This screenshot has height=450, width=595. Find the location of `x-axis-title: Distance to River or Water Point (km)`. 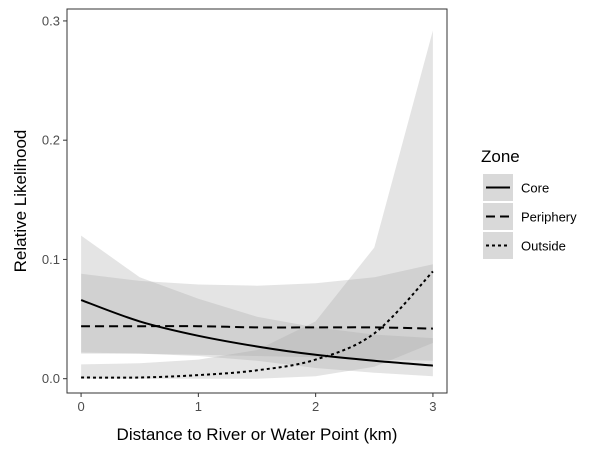

x-axis-title: Distance to River or Water Point (km) is located at coordinates (257, 434).